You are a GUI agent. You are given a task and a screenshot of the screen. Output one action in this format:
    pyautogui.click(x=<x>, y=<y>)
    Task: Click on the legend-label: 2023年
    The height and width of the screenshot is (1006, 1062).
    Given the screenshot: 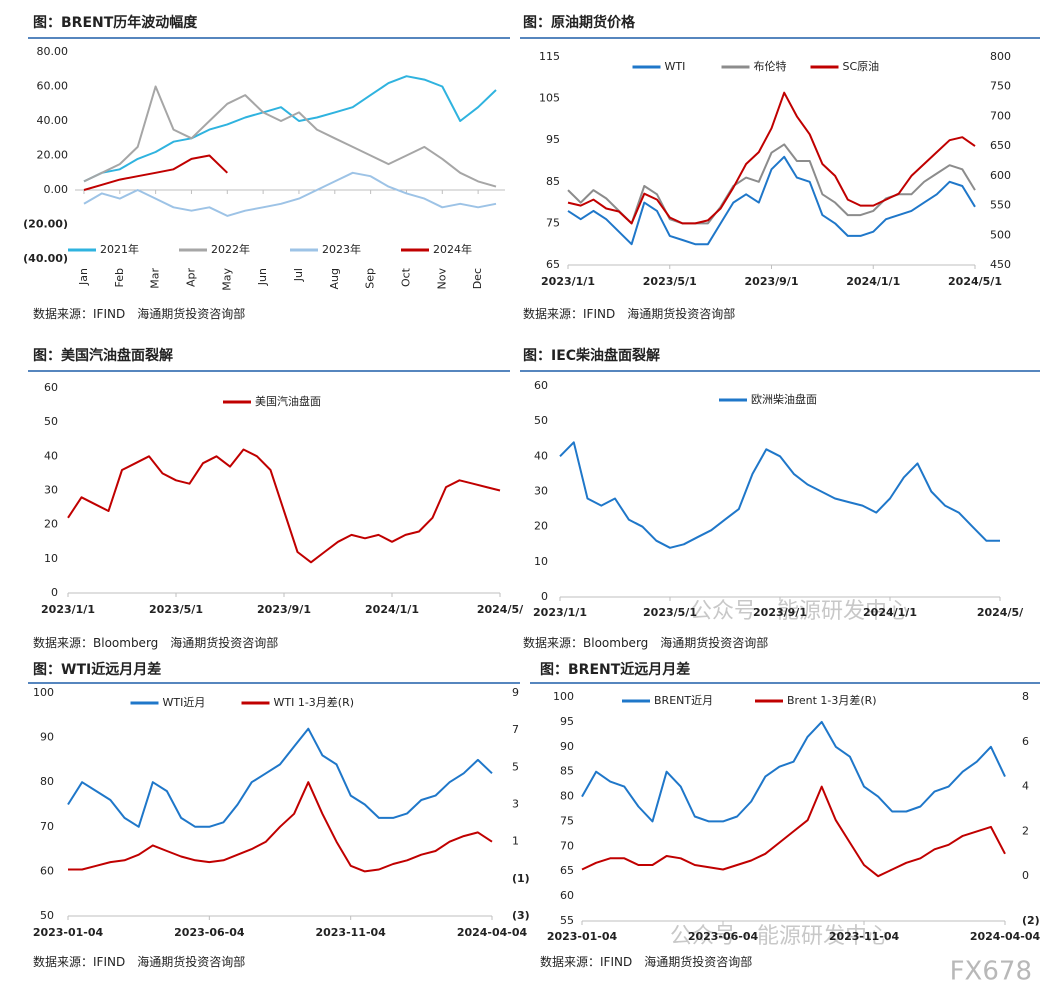 What is the action you would take?
    pyautogui.click(x=341, y=249)
    